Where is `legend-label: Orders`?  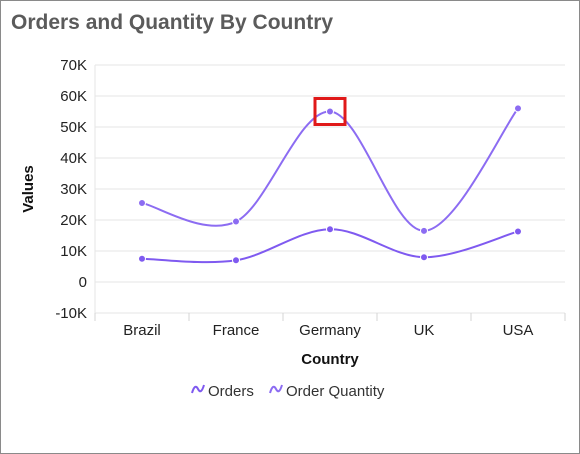
legend-label: Orders is located at coordinates (231, 391).